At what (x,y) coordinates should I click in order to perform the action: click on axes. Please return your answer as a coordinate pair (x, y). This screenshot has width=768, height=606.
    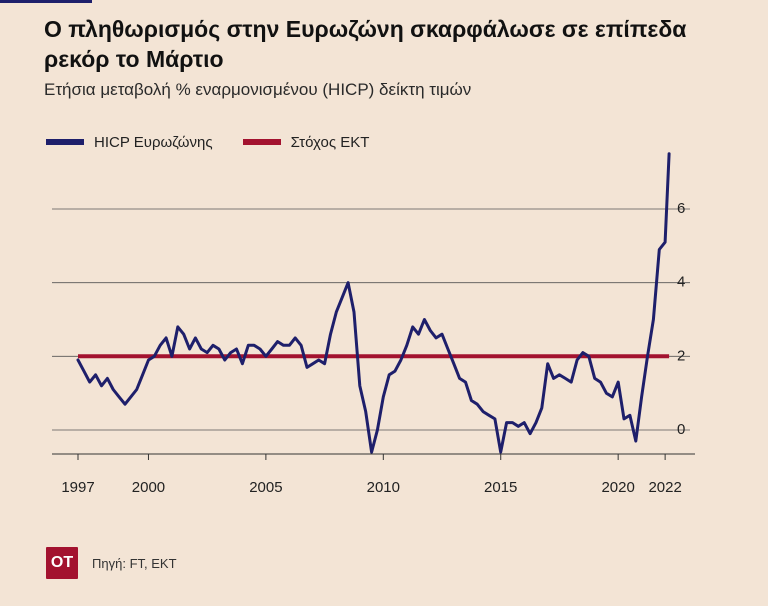
    Looking at the image, I should click on (373, 456).